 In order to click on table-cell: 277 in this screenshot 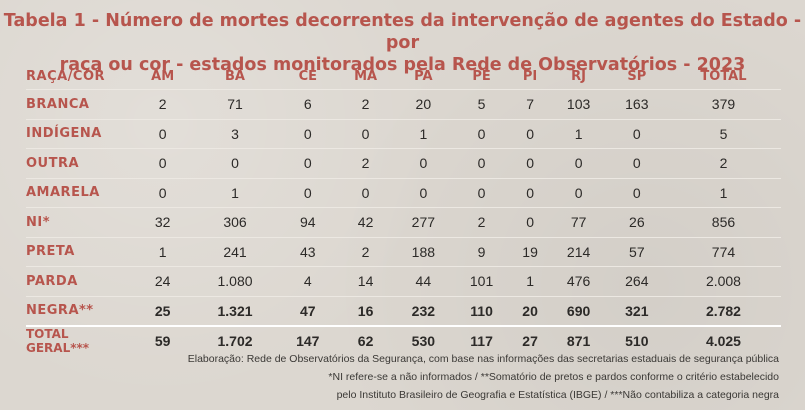, I will do `click(423, 222)`.